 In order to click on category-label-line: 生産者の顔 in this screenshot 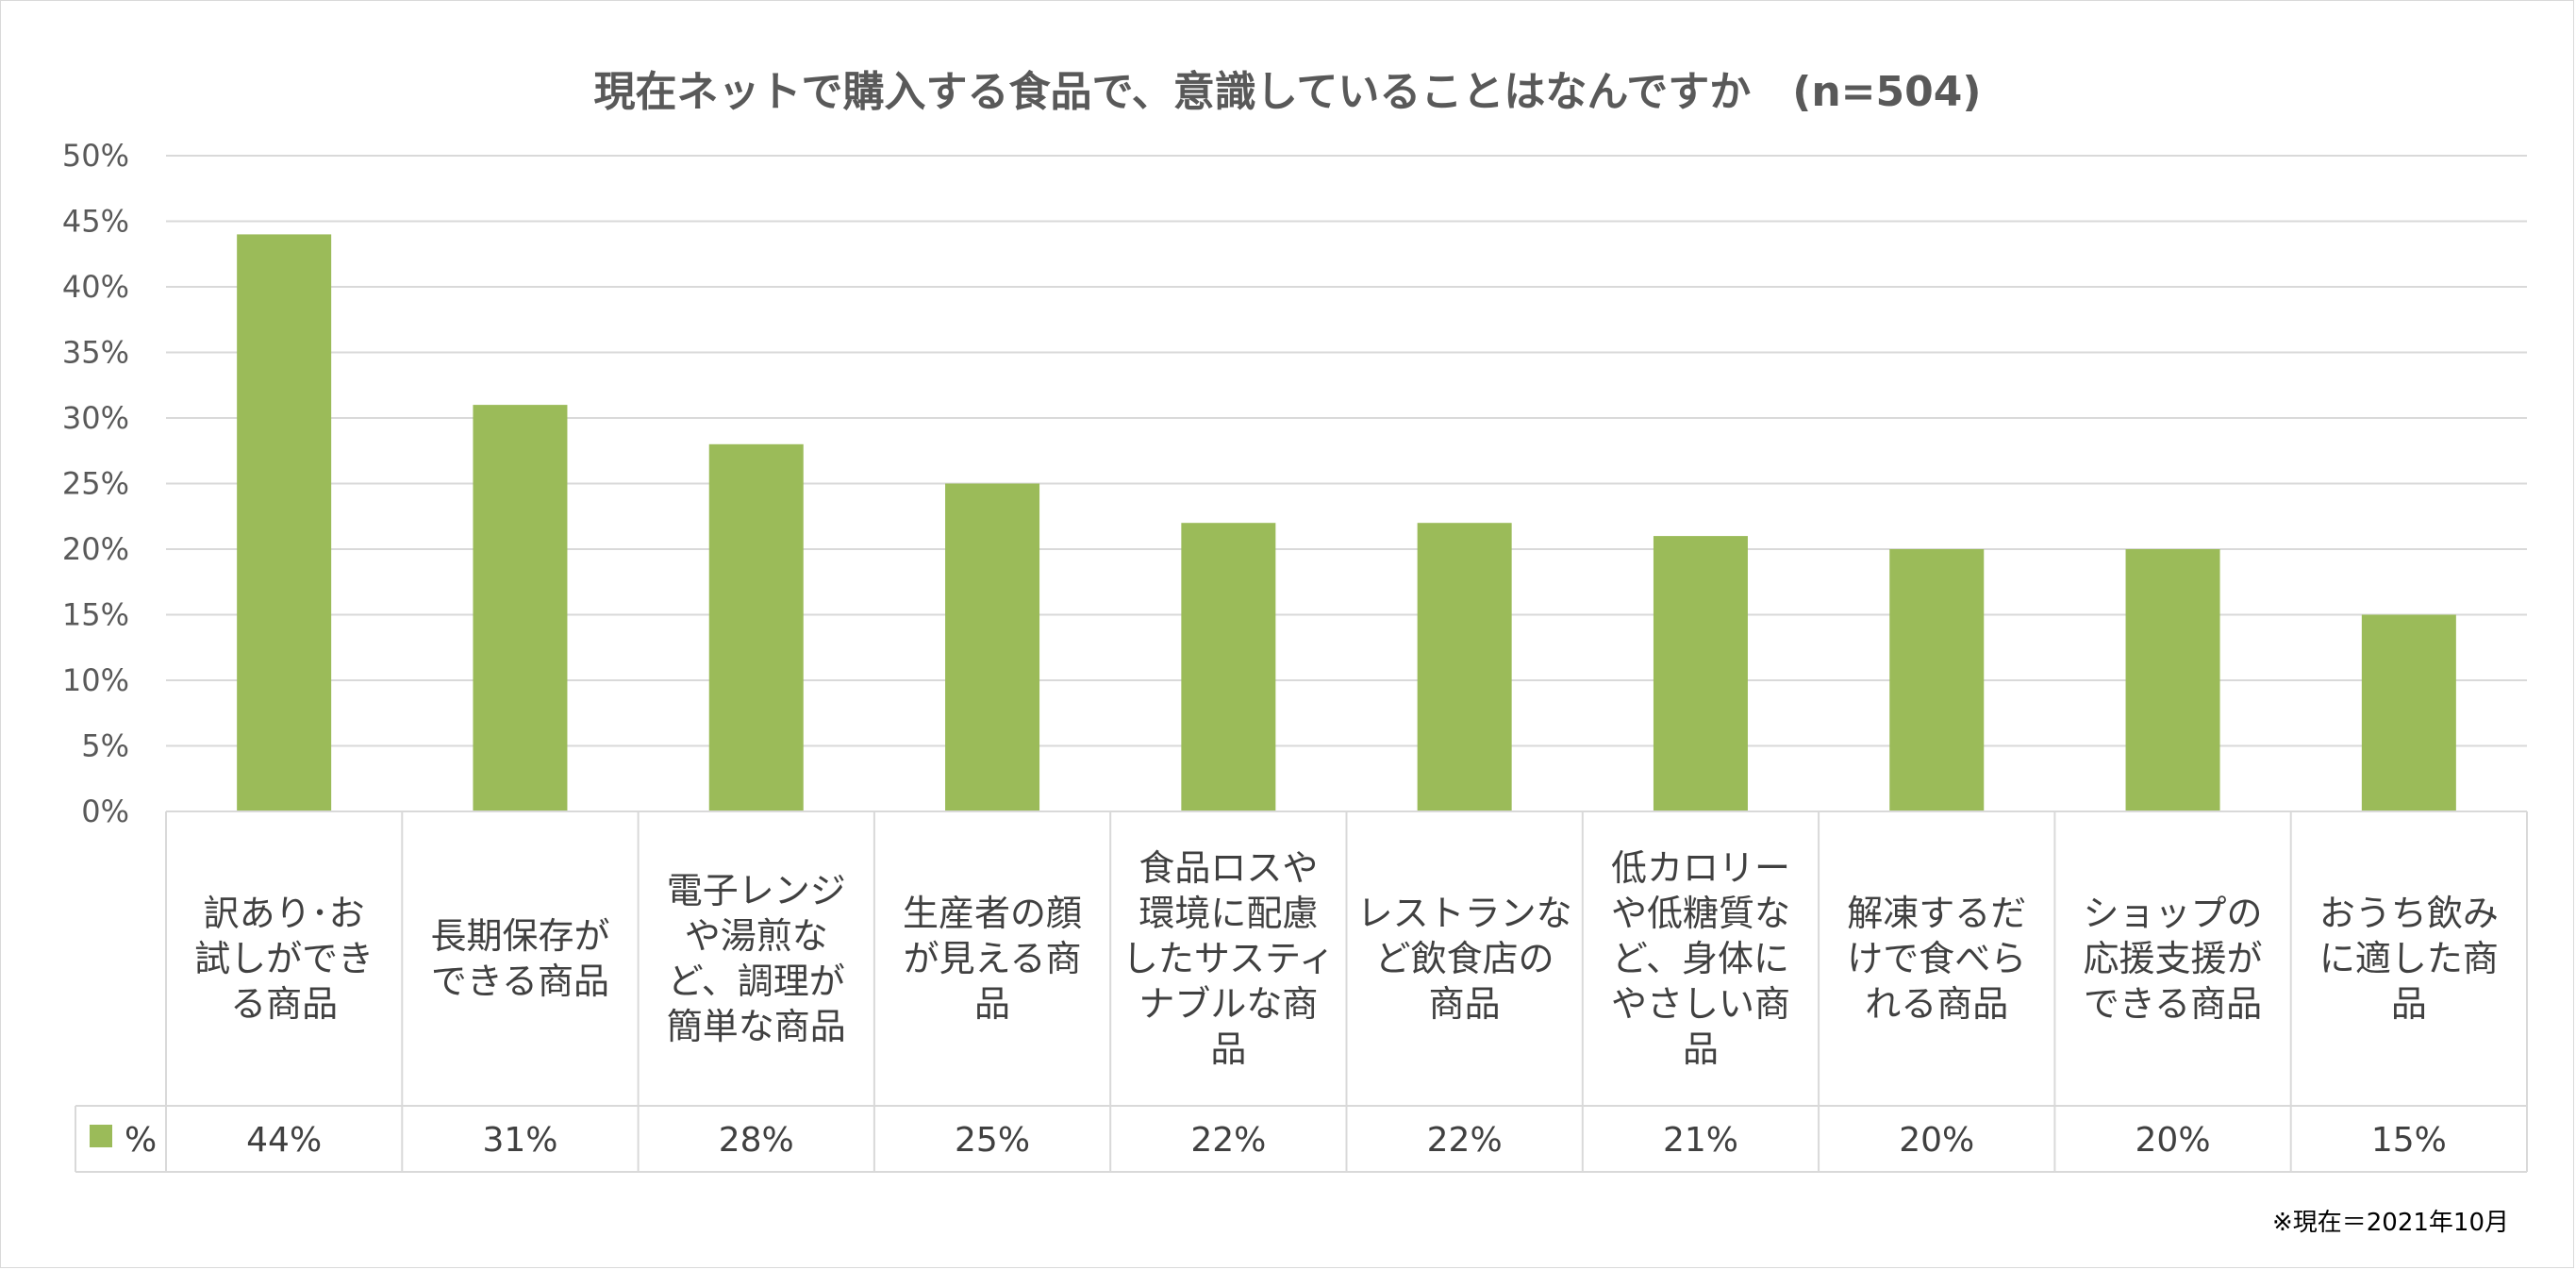, I will do `click(993, 913)`.